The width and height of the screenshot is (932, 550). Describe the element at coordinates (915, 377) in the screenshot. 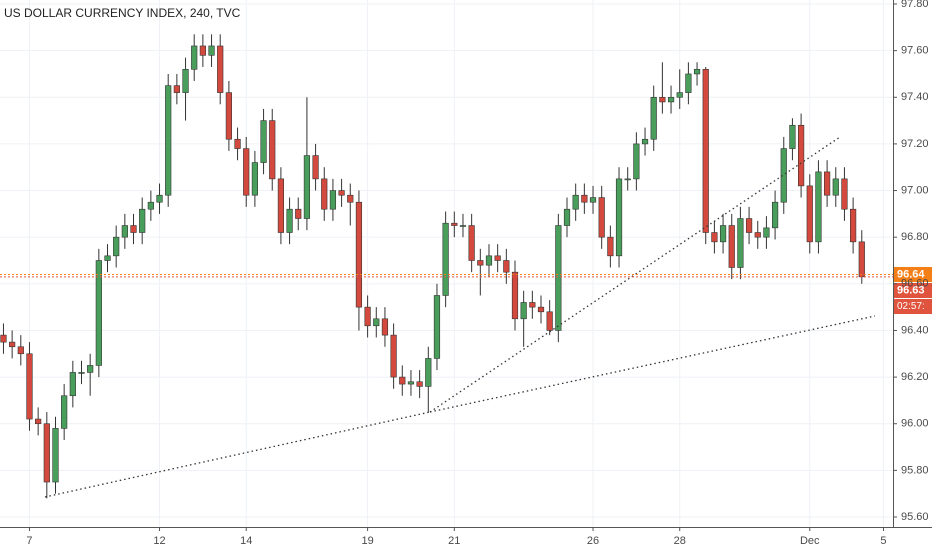

I see `y-tick-label: 96.20` at that location.